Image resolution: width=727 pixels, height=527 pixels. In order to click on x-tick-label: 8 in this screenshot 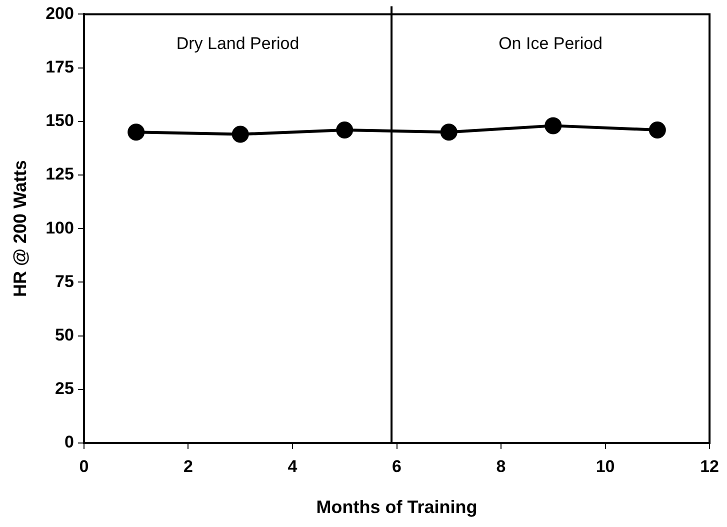, I will do `click(501, 466)`.